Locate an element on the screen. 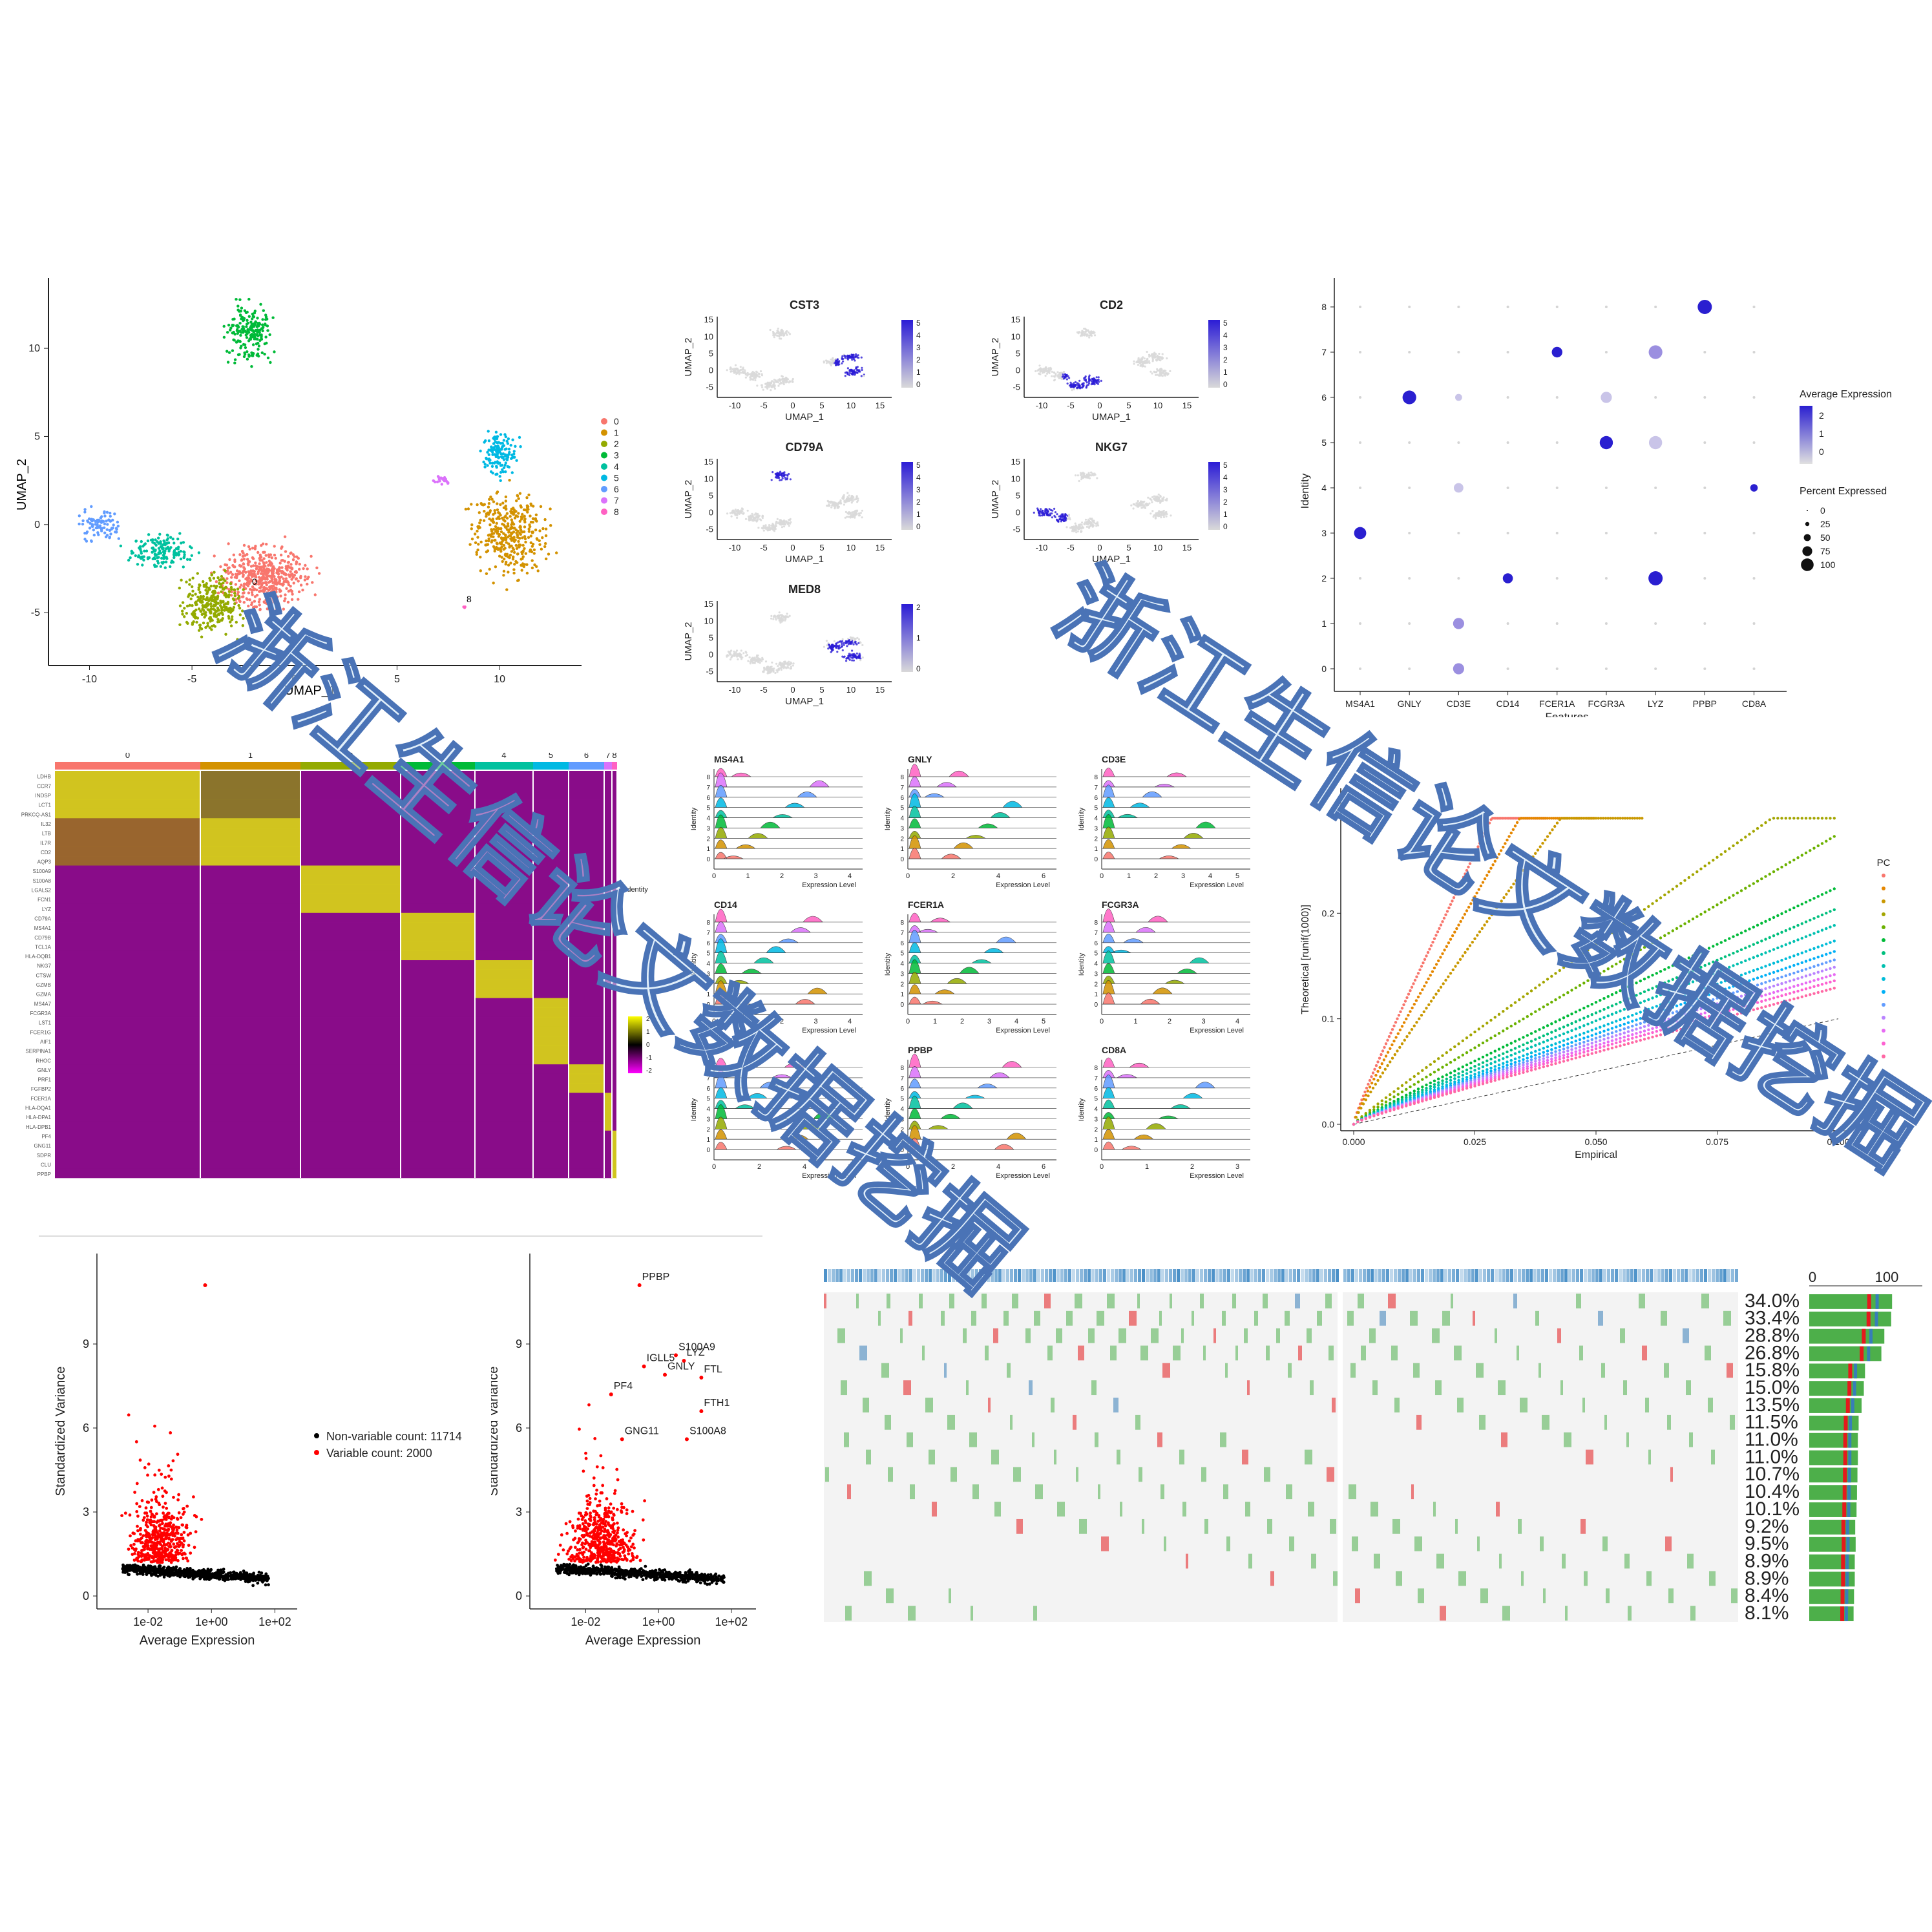 The image size is (1932, 1932). ridge-level-label: 2 is located at coordinates (902, 985).